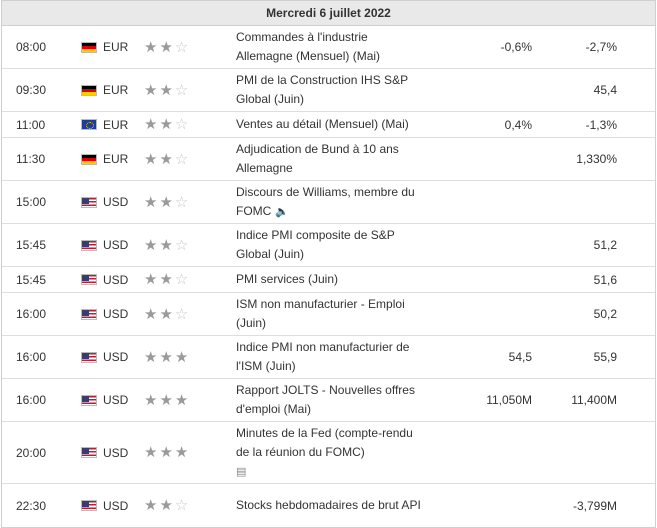 The width and height of the screenshot is (657, 528). Describe the element at coordinates (594, 505) in the screenshot. I see `event-forecast: -3,799M` at that location.